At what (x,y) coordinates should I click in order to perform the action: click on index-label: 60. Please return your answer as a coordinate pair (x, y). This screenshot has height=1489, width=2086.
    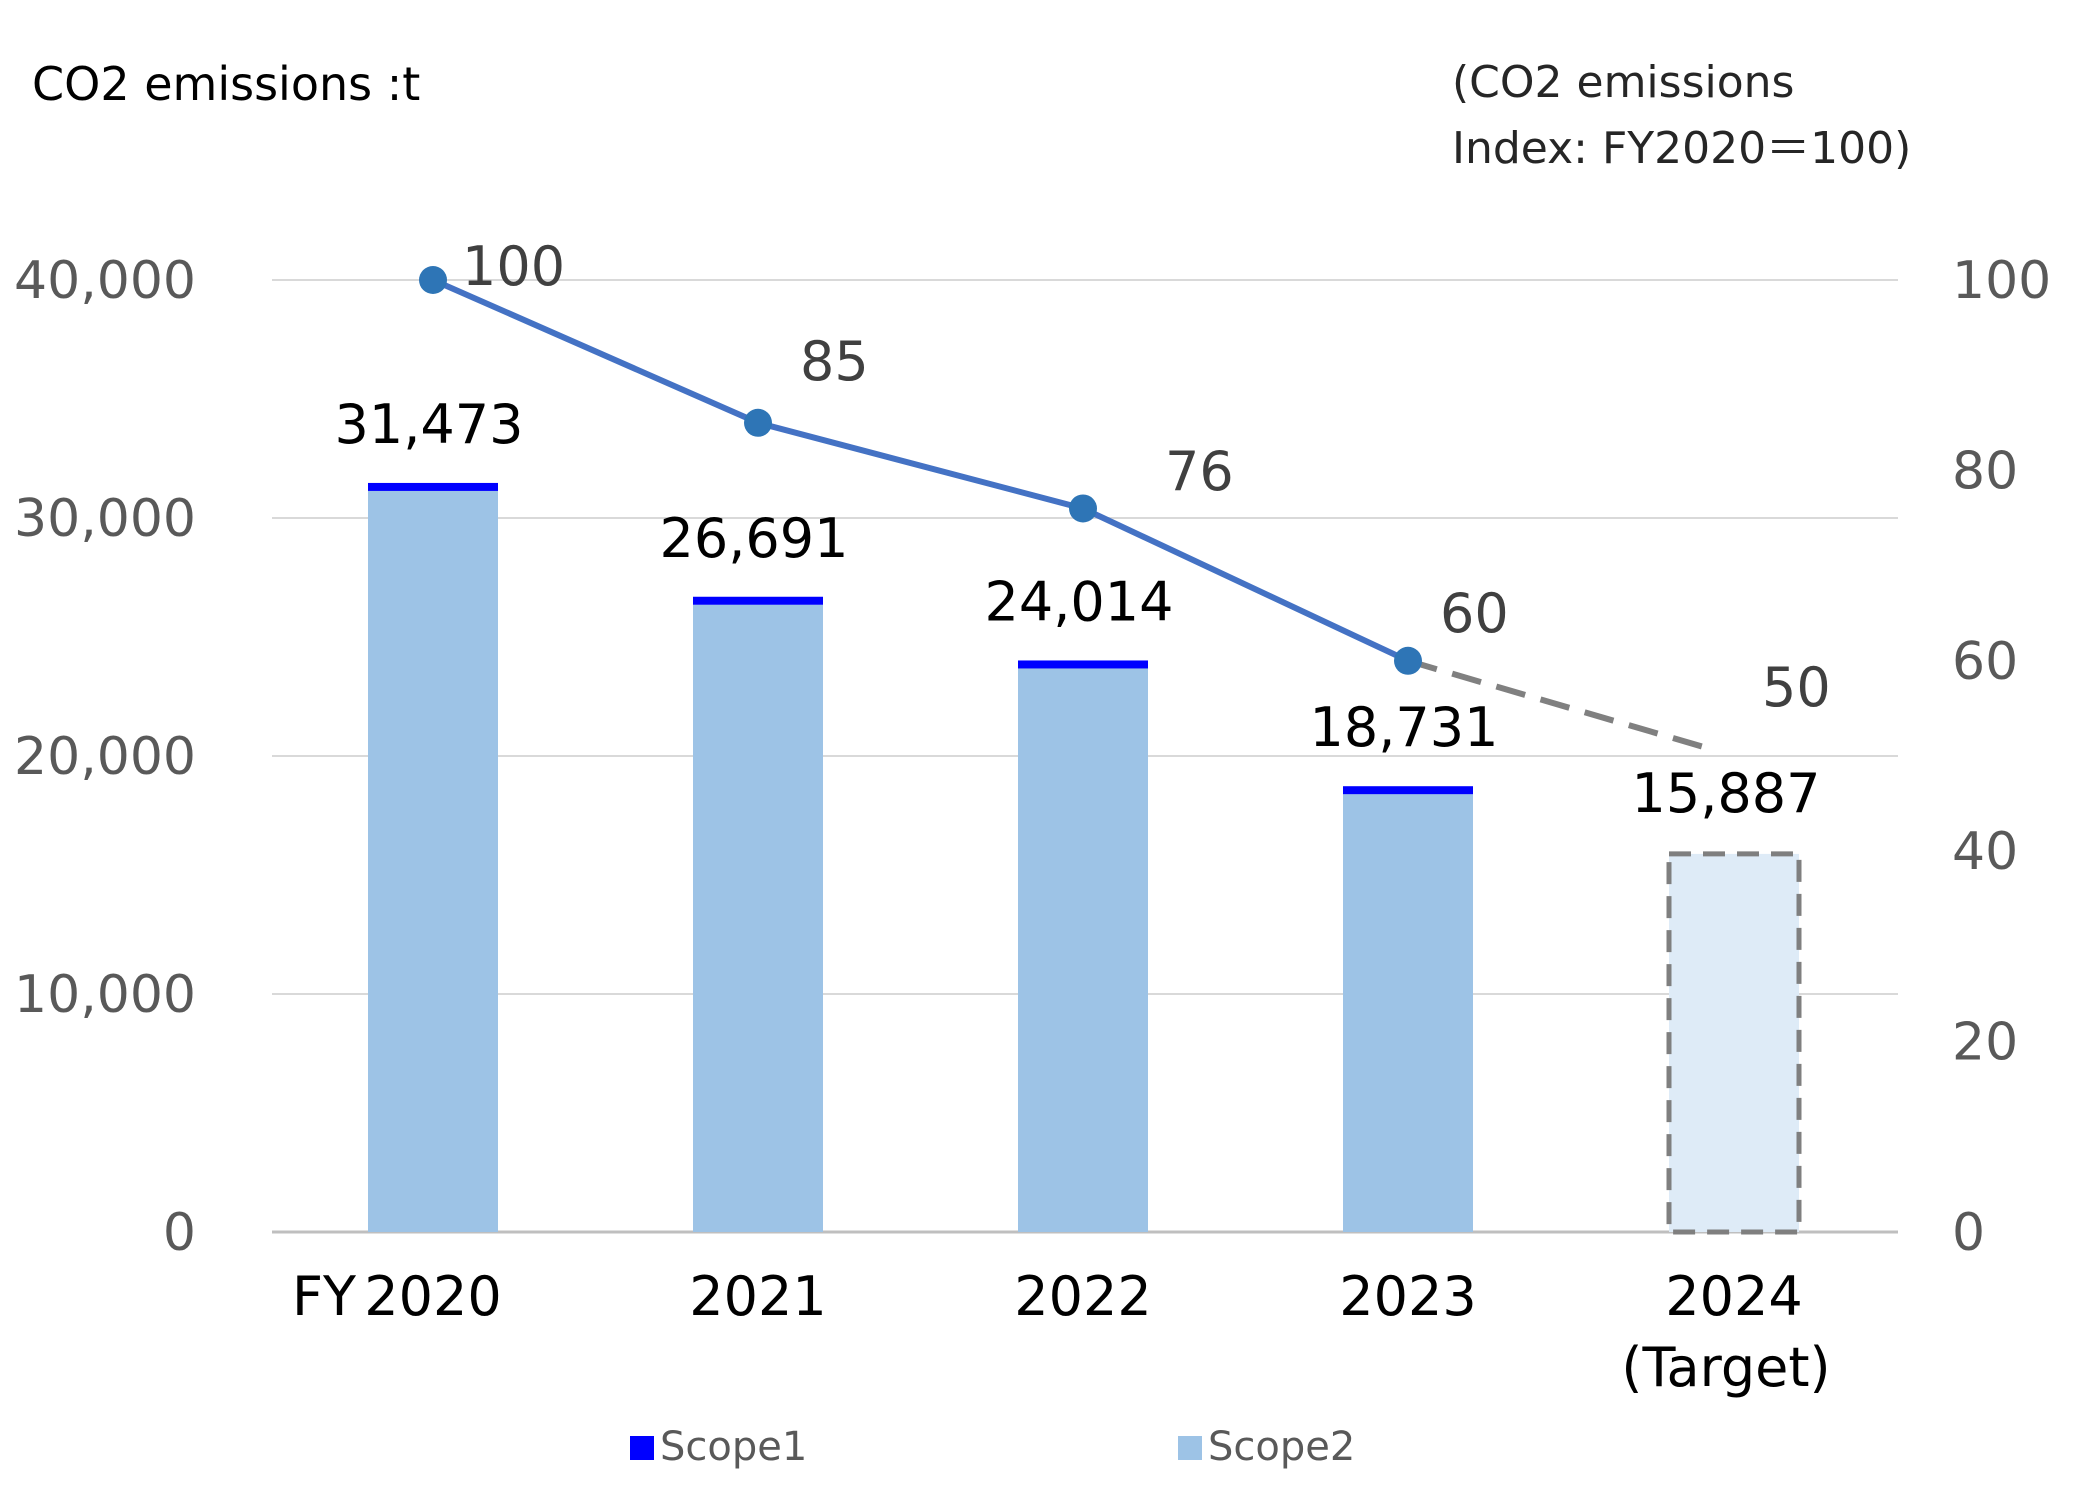
    Looking at the image, I should click on (1474, 613).